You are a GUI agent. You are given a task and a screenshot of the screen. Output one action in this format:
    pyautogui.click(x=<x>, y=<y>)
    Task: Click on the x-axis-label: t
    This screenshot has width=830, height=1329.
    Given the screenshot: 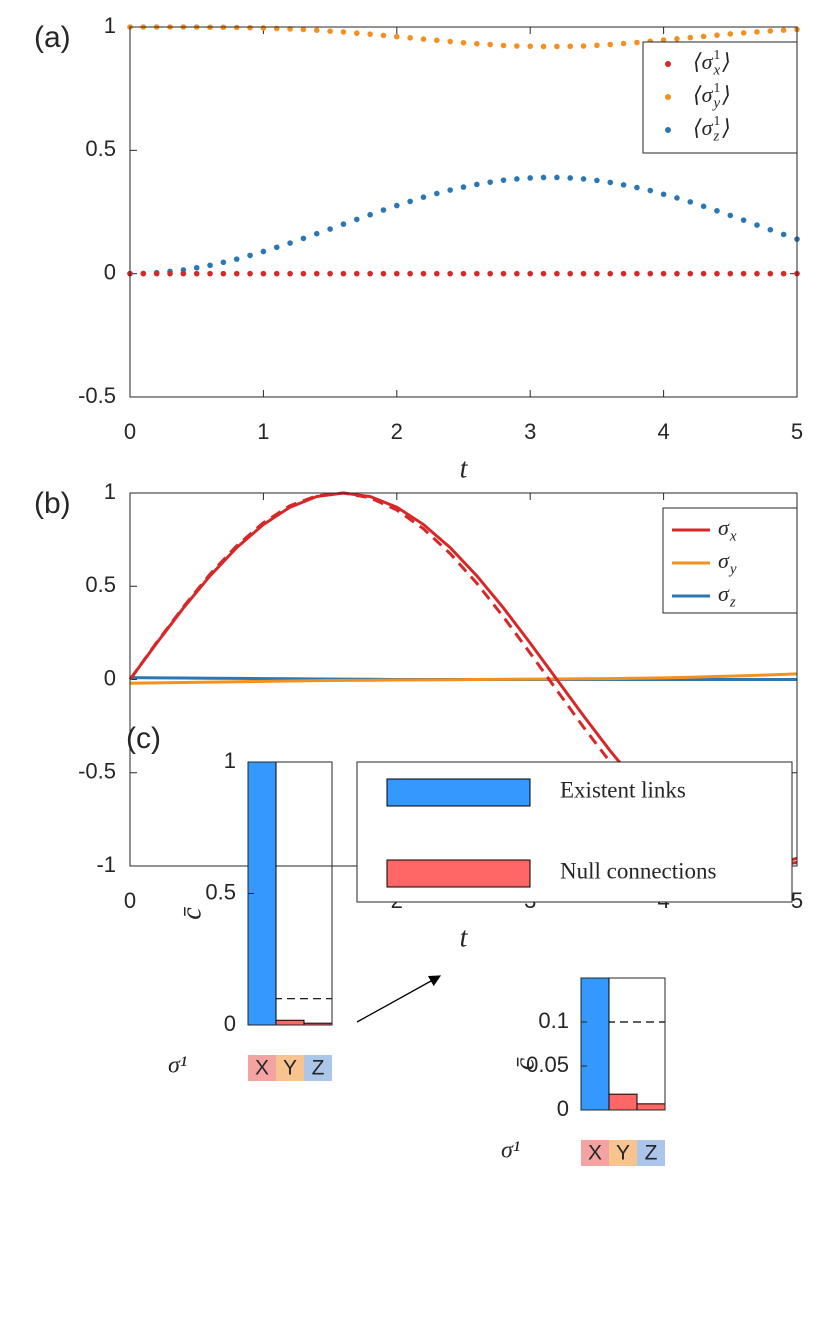 What is the action you would take?
    pyautogui.click(x=464, y=937)
    